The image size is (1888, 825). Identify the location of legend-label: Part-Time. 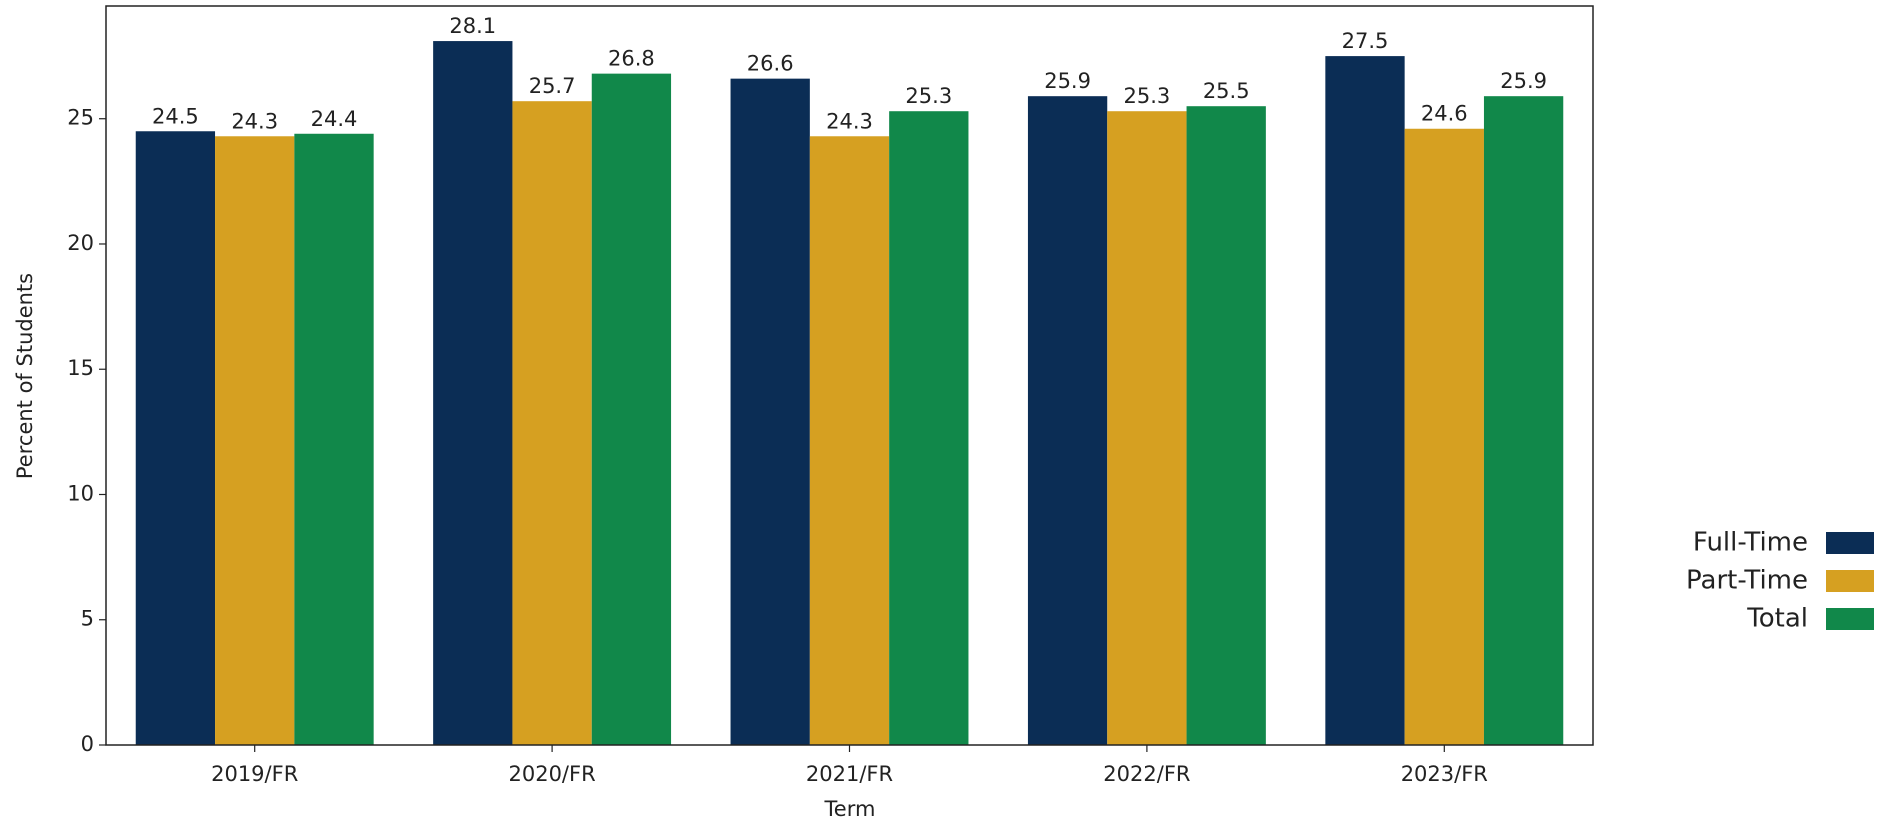
(1747, 581).